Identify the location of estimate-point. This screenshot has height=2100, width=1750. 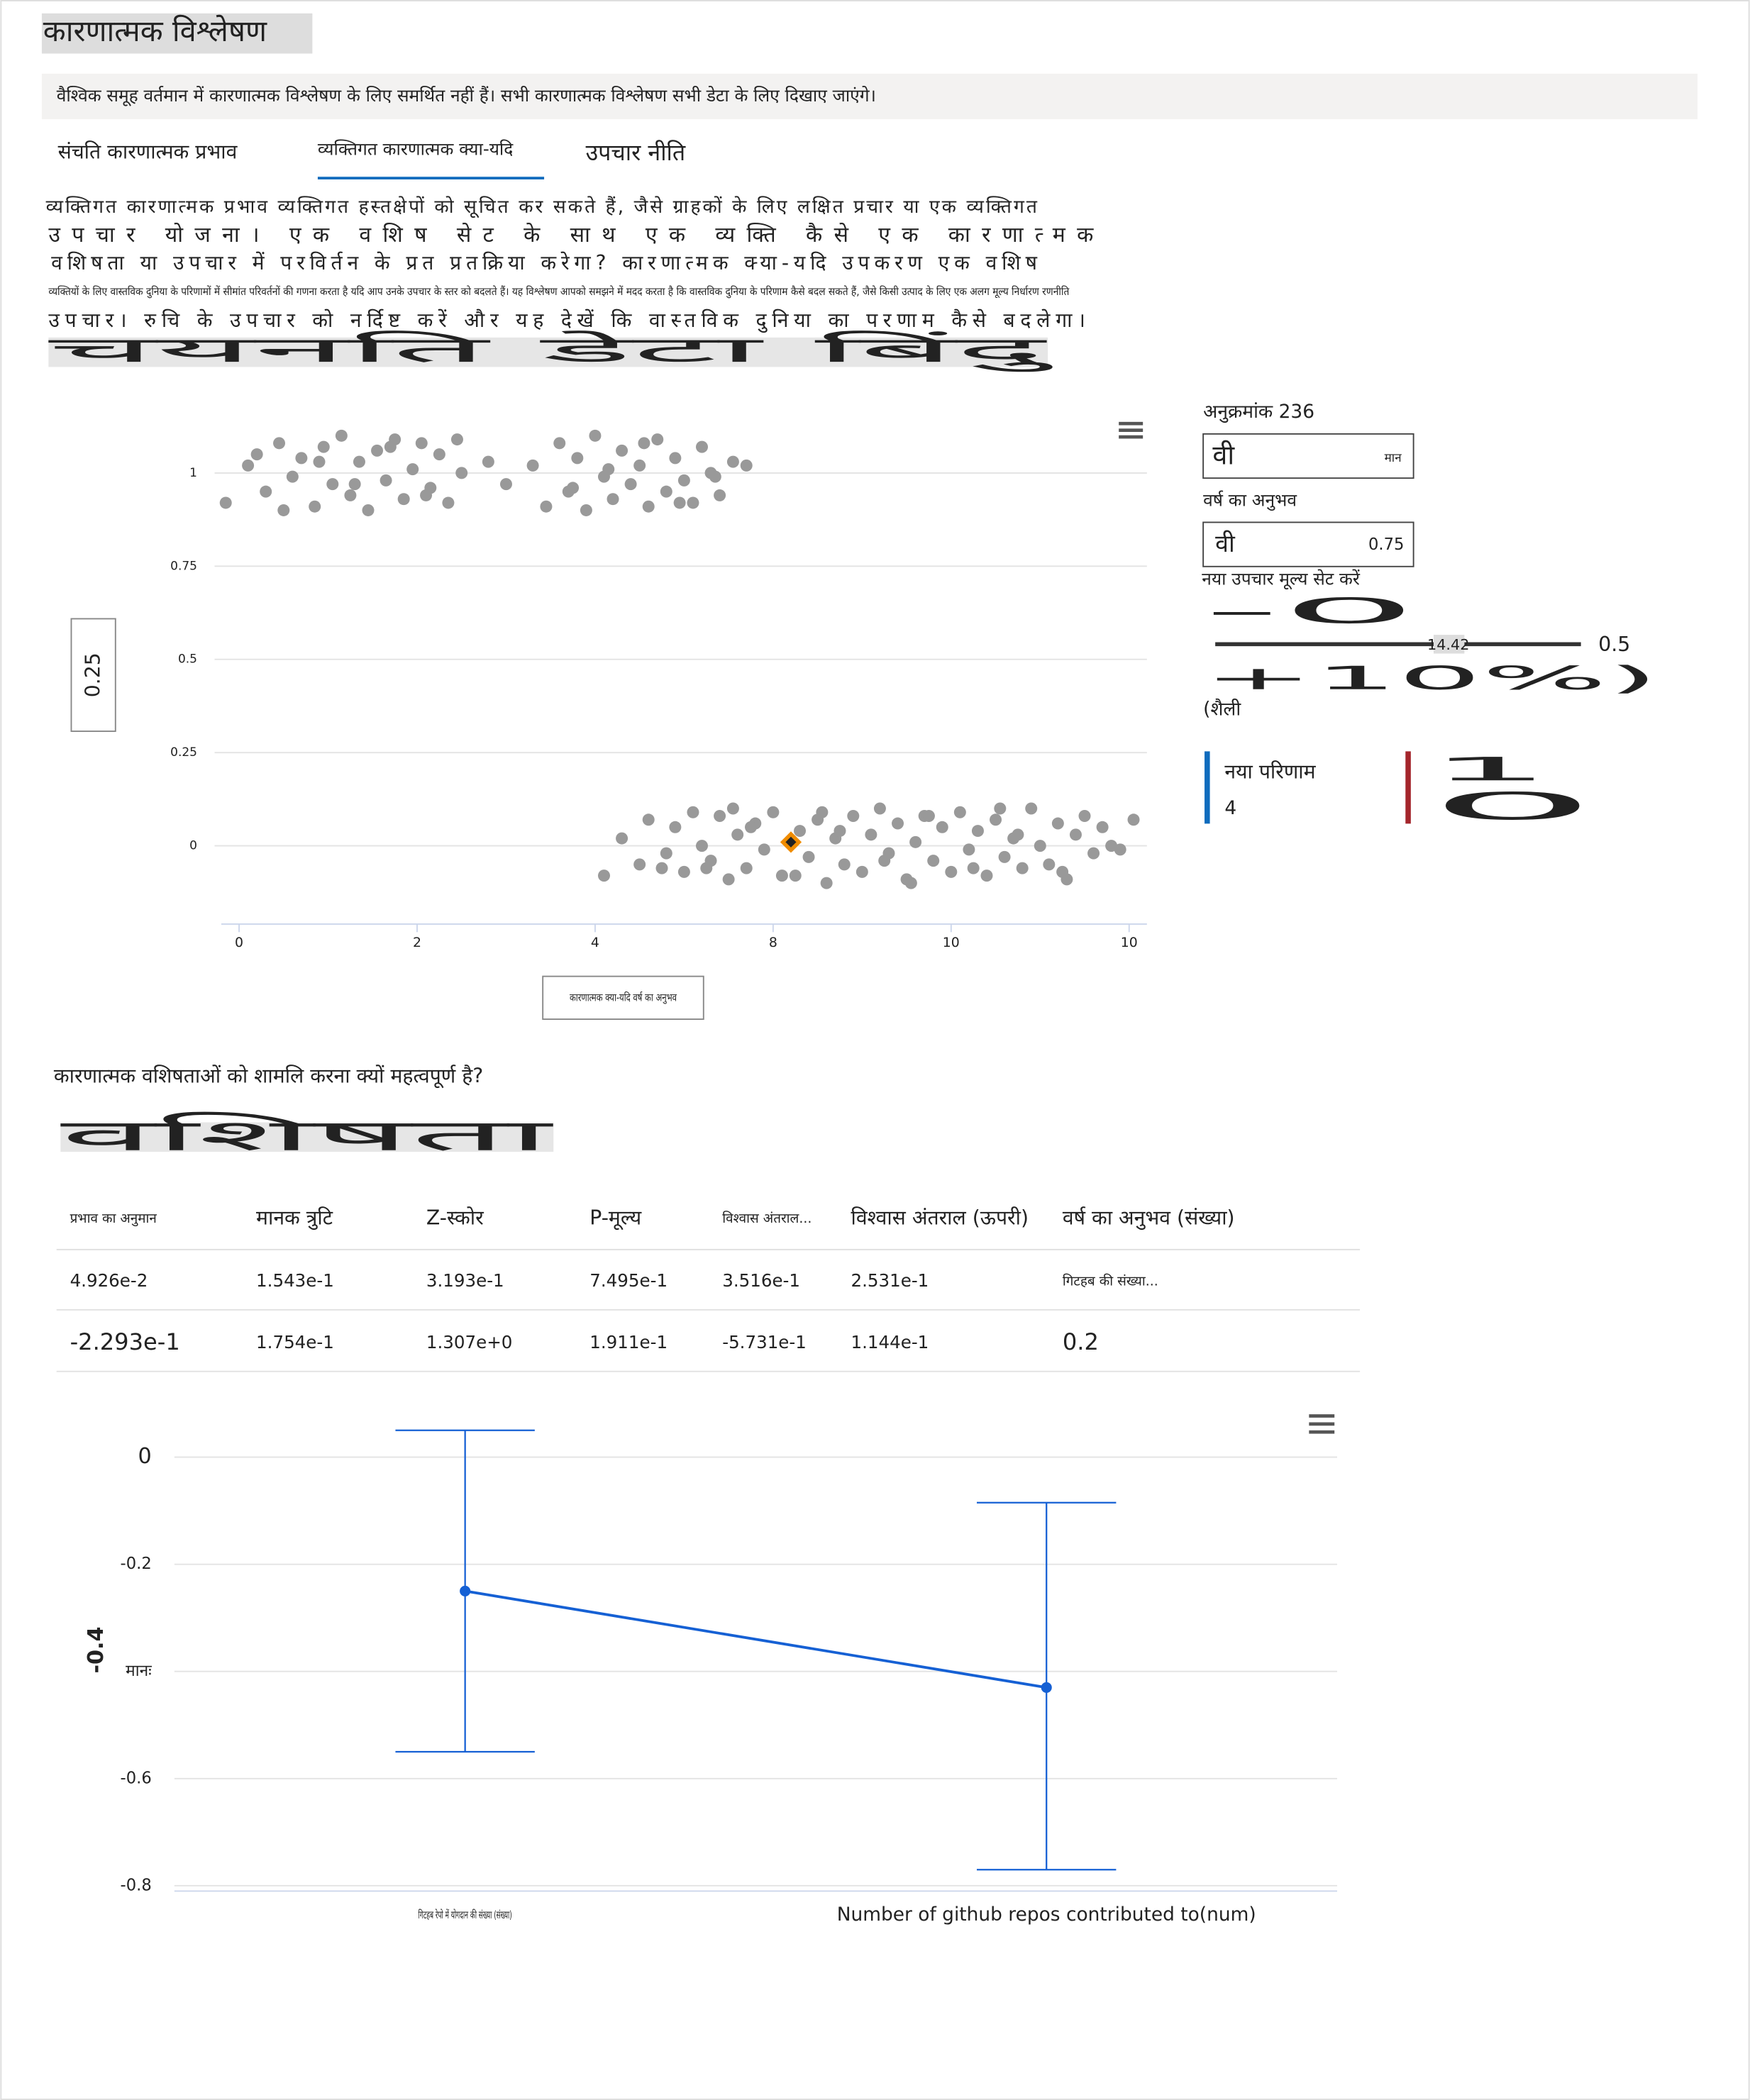
(1047, 1687).